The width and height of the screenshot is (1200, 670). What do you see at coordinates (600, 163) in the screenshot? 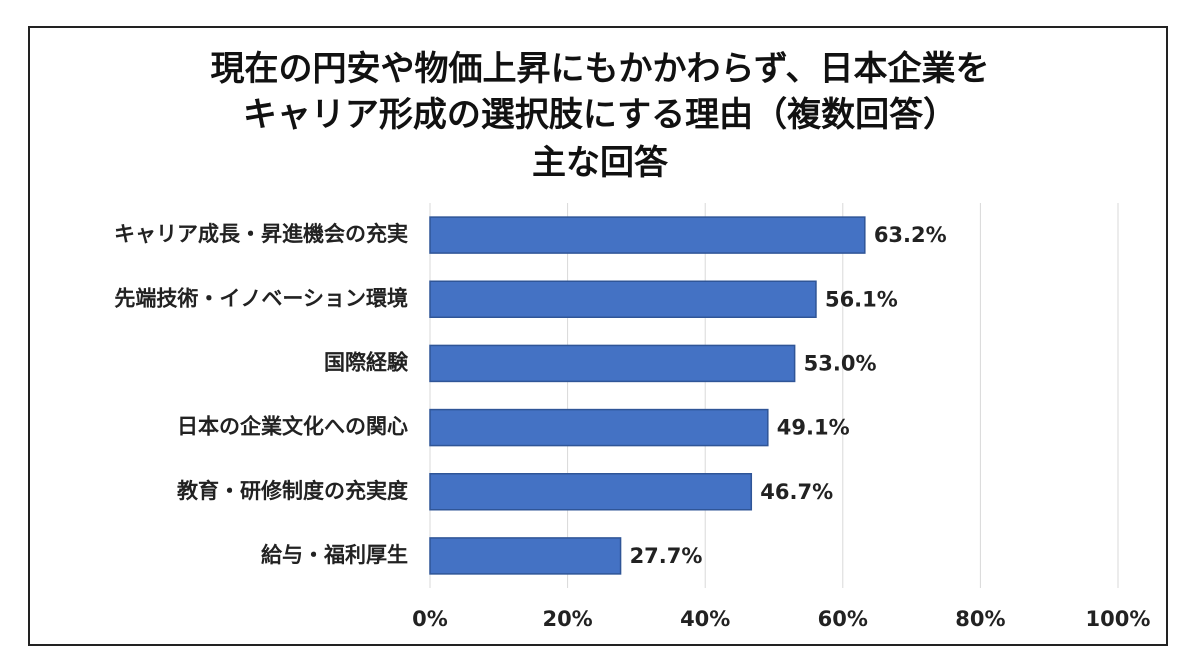
I see `chart-subtitle: 主な回答` at bounding box center [600, 163].